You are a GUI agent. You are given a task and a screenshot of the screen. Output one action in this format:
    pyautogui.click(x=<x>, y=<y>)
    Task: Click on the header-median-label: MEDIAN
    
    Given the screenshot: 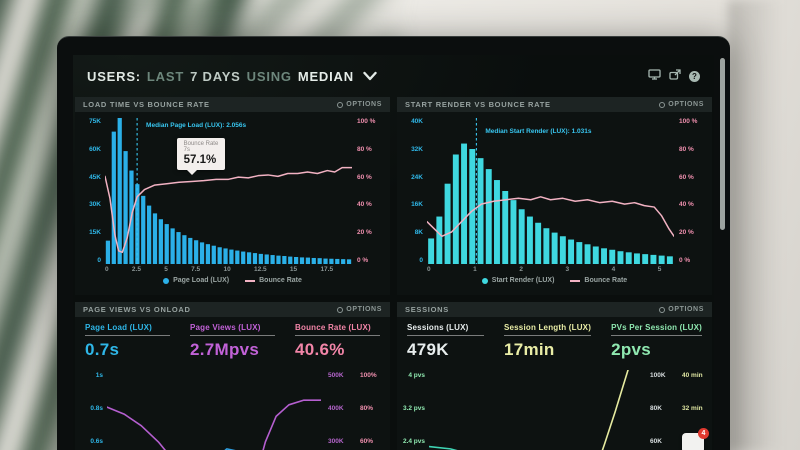 What is the action you would take?
    pyautogui.click(x=325, y=76)
    